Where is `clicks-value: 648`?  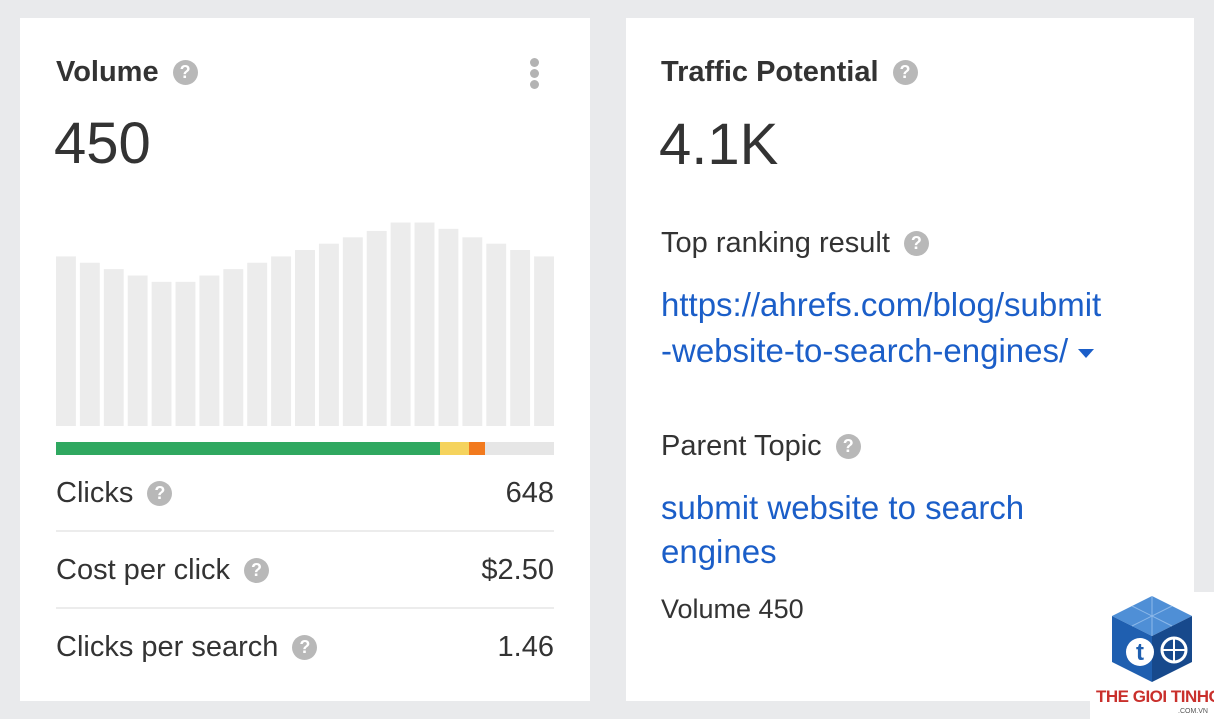 clicks-value: 648 is located at coordinates (529, 492).